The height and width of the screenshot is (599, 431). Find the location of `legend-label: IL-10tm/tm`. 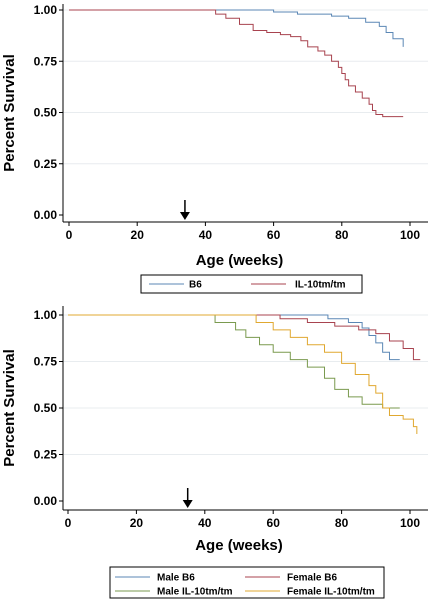

legend-label: IL-10tm/tm is located at coordinates (320, 285).